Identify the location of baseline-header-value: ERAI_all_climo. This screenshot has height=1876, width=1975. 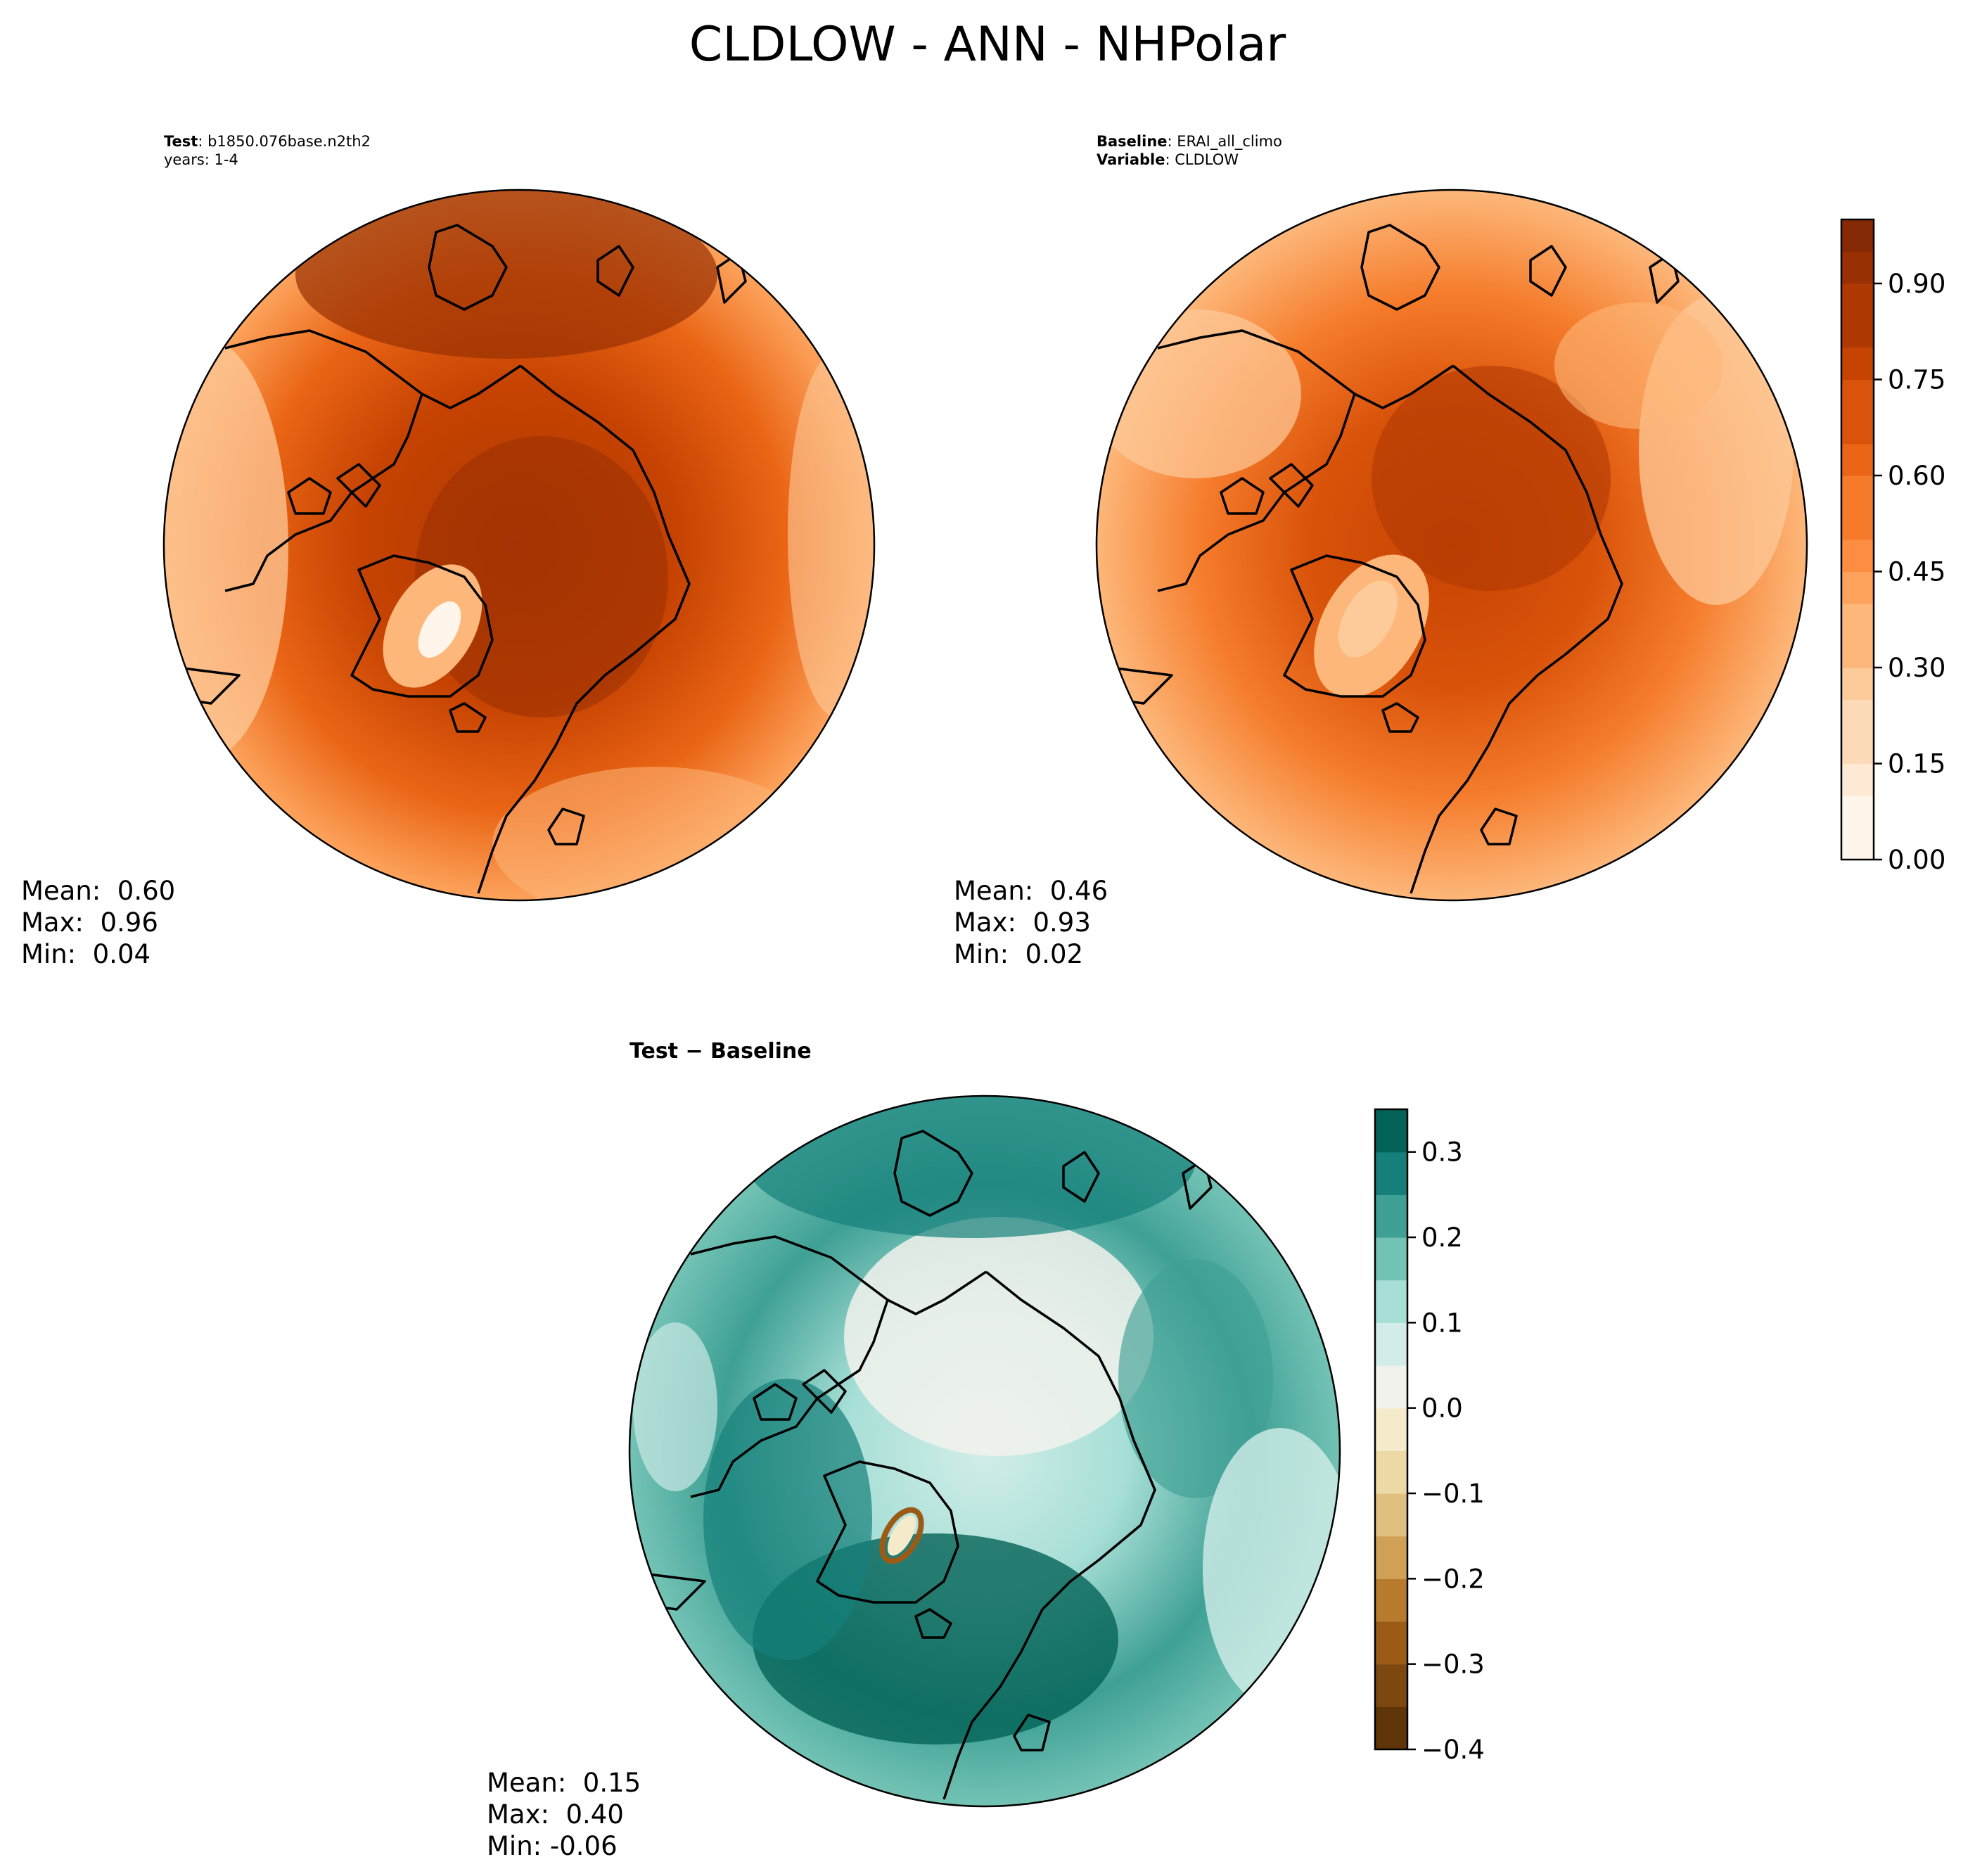
(1229, 141).